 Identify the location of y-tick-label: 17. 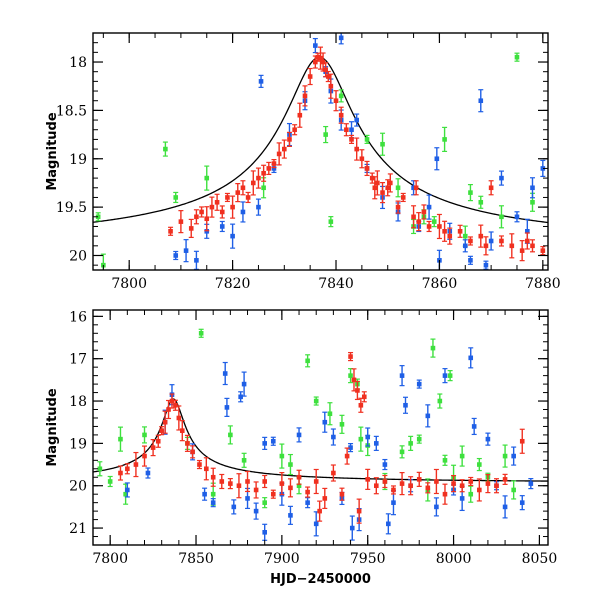
(78, 360).